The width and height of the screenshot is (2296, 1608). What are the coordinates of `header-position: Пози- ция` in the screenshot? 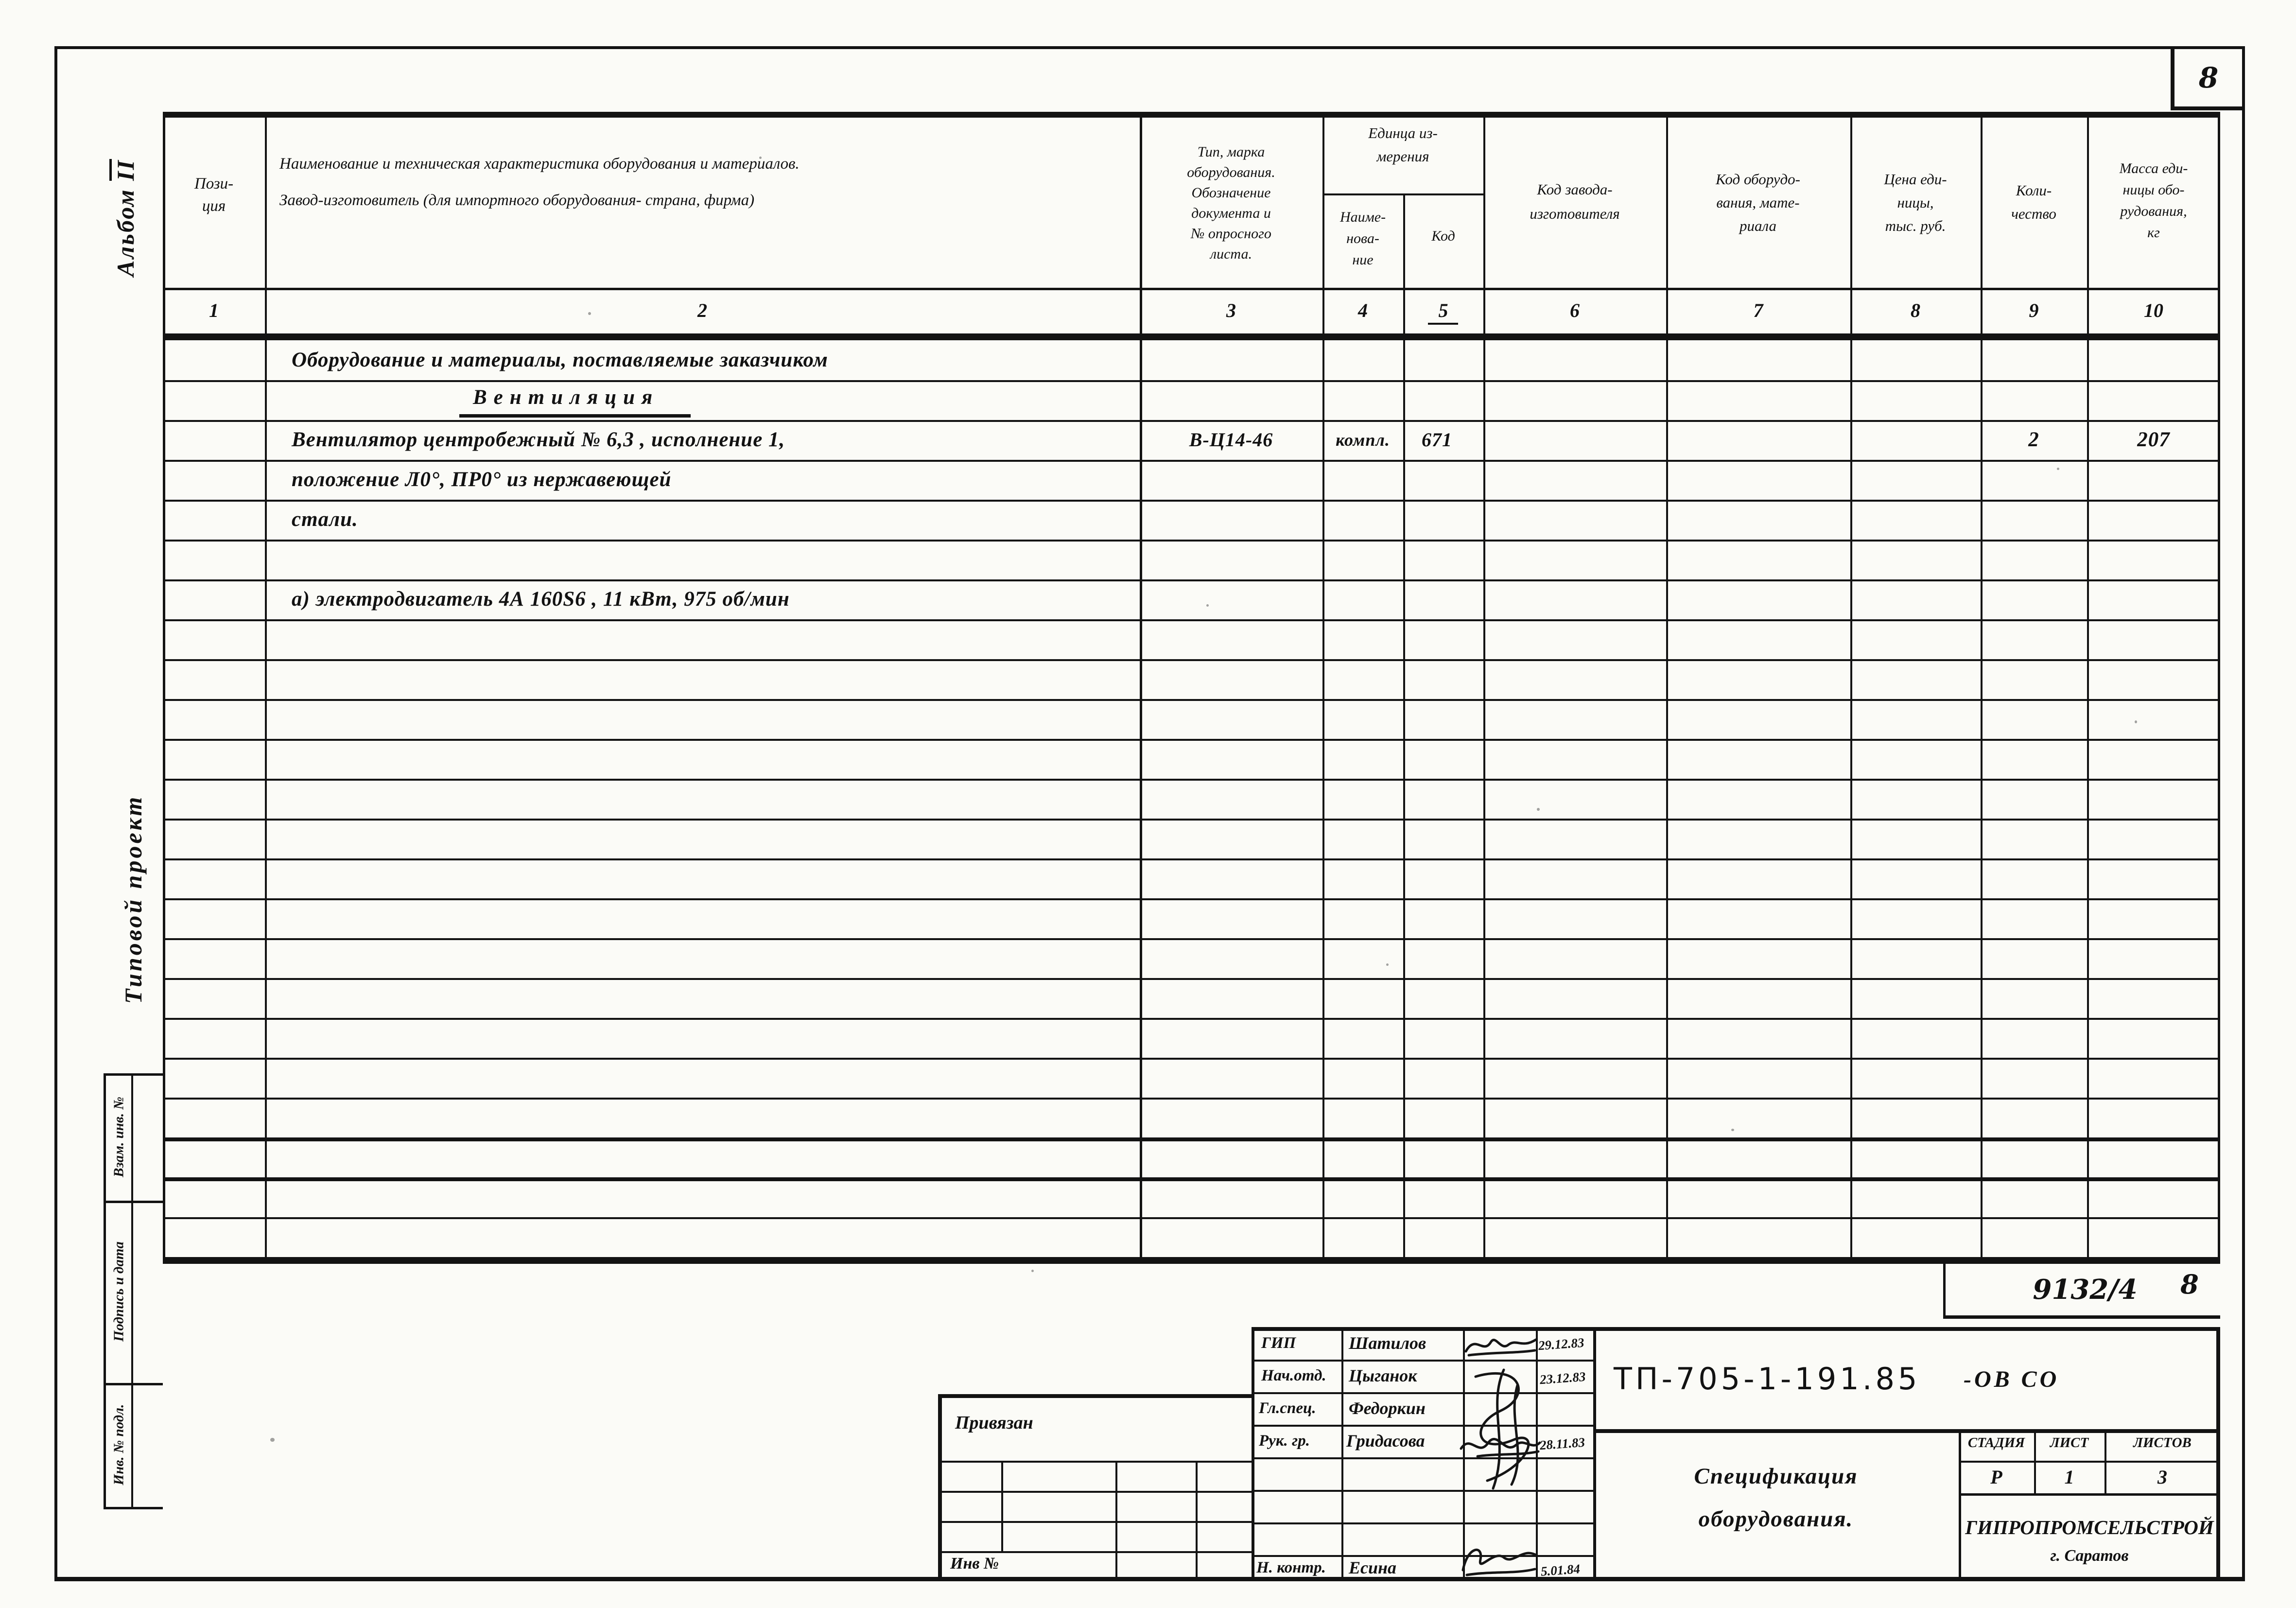 It's located at (214, 195).